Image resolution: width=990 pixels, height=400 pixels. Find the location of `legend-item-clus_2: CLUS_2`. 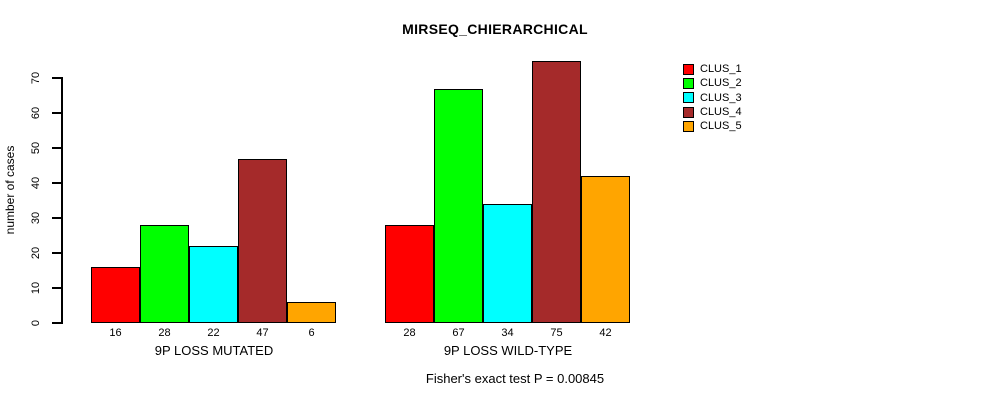

legend-item-clus_2: CLUS_2 is located at coordinates (712, 83).